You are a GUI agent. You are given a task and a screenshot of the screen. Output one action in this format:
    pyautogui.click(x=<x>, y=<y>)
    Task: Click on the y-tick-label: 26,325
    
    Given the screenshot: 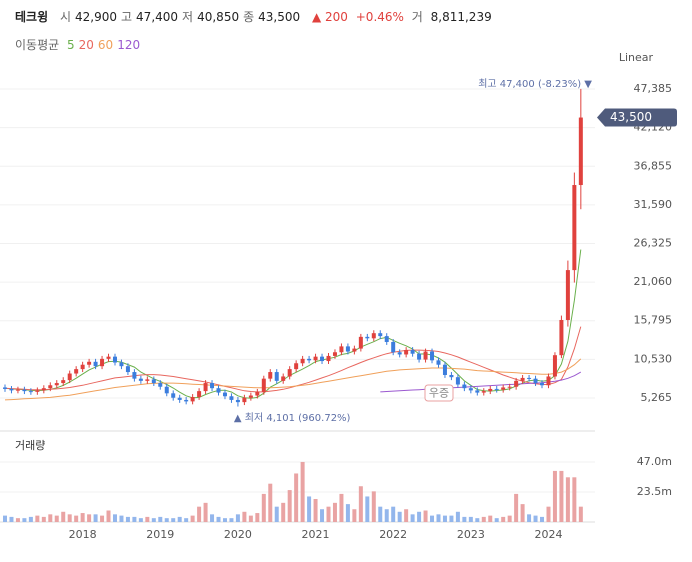 What is the action you would take?
    pyautogui.click(x=653, y=243)
    